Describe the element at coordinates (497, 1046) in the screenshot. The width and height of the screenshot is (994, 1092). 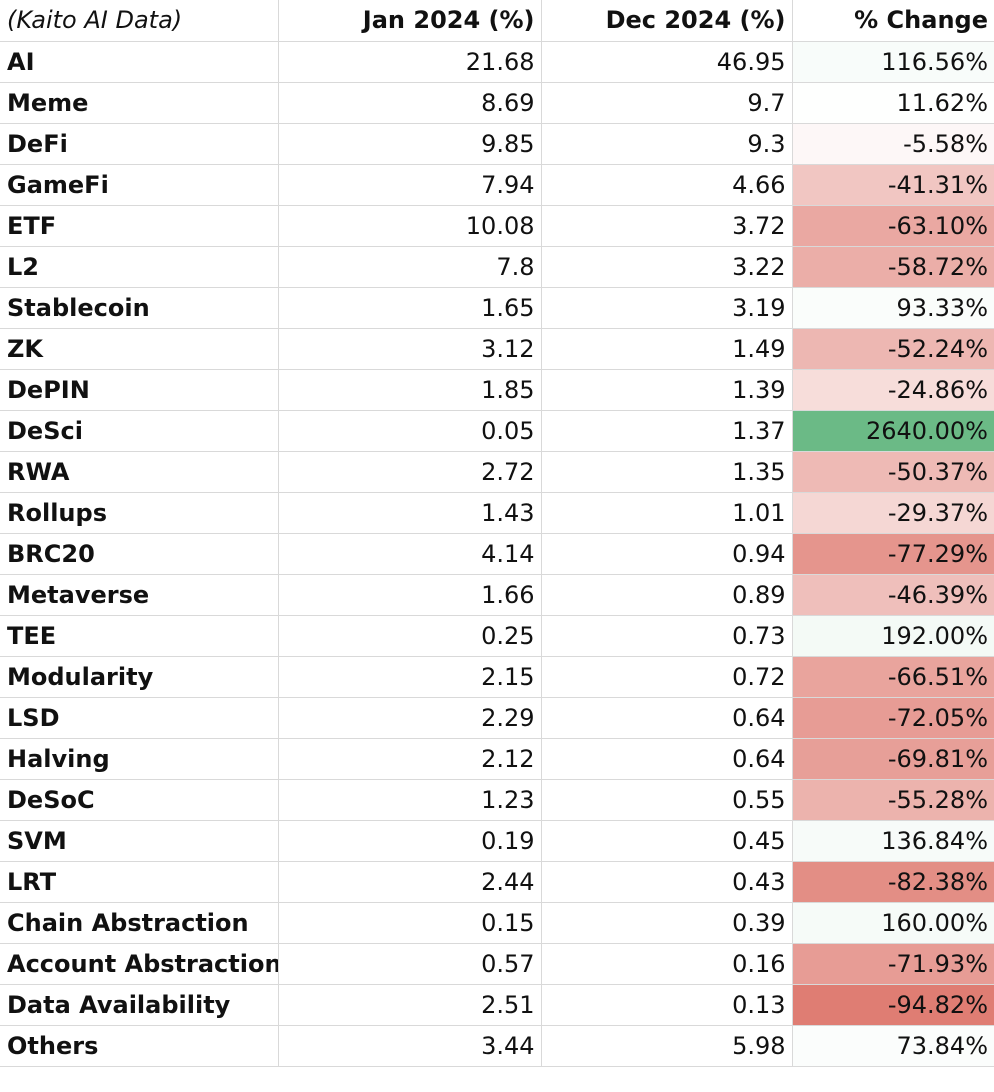
I see `table-row: Others 3.44 5.98 73.84%` at that location.